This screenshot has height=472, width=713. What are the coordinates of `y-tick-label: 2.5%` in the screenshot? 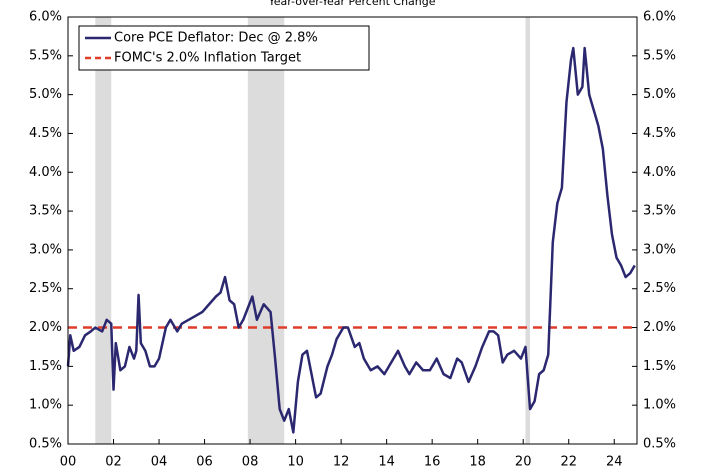 It's located at (45, 288).